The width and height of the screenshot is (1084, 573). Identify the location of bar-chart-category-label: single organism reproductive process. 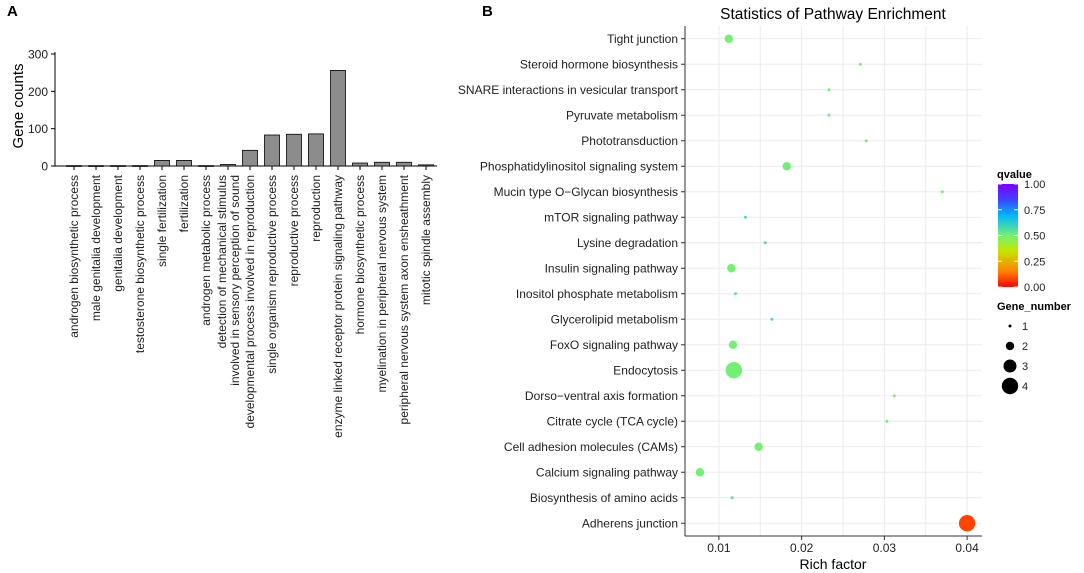
(272, 274).